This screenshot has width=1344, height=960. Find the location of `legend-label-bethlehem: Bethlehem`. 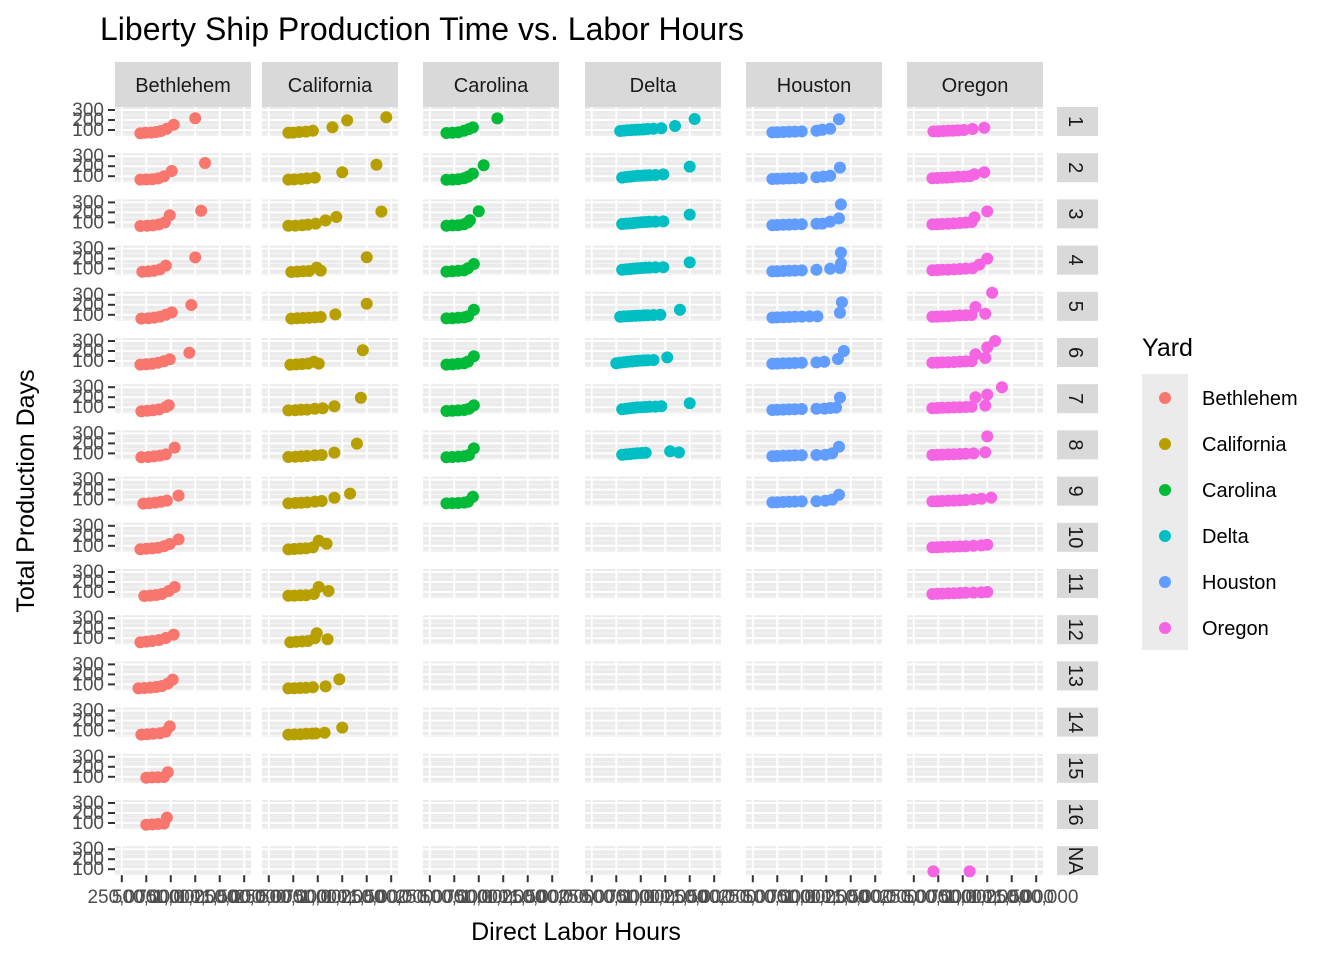

legend-label-bethlehem: Bethlehem is located at coordinates (1250, 399).